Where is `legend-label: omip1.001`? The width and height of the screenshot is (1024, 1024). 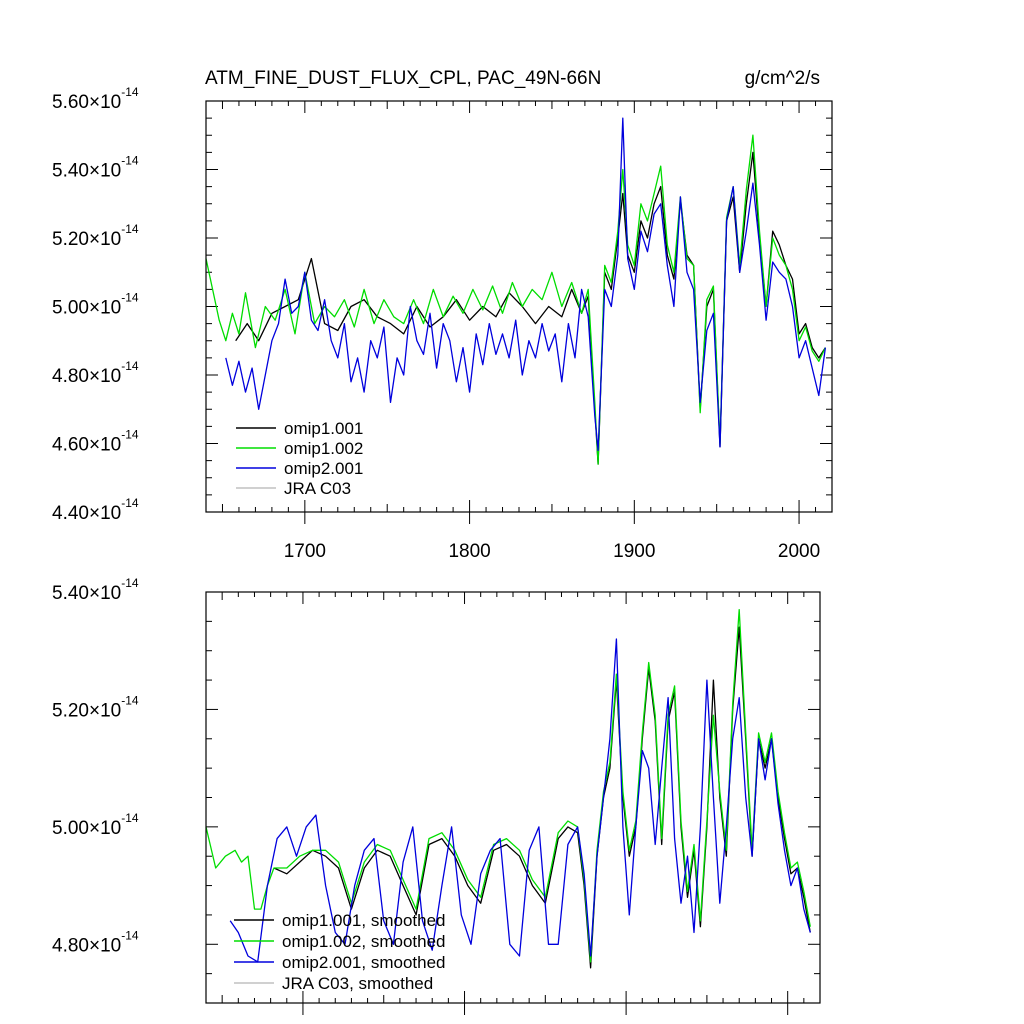 legend-label: omip1.001 is located at coordinates (323, 428).